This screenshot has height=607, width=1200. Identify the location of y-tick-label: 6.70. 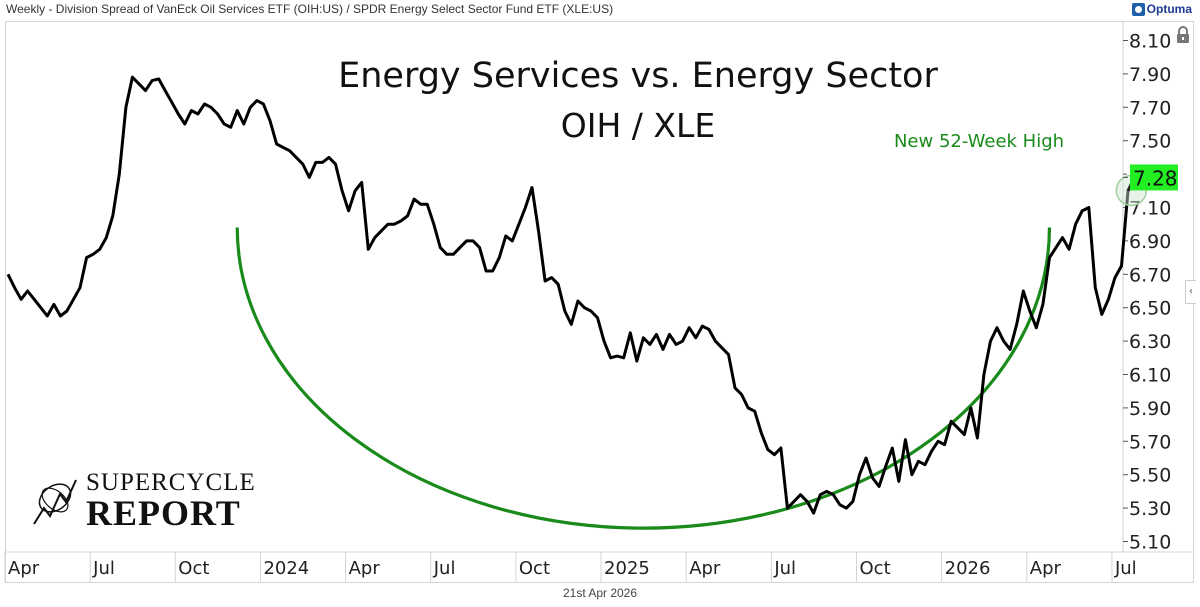
(1150, 275).